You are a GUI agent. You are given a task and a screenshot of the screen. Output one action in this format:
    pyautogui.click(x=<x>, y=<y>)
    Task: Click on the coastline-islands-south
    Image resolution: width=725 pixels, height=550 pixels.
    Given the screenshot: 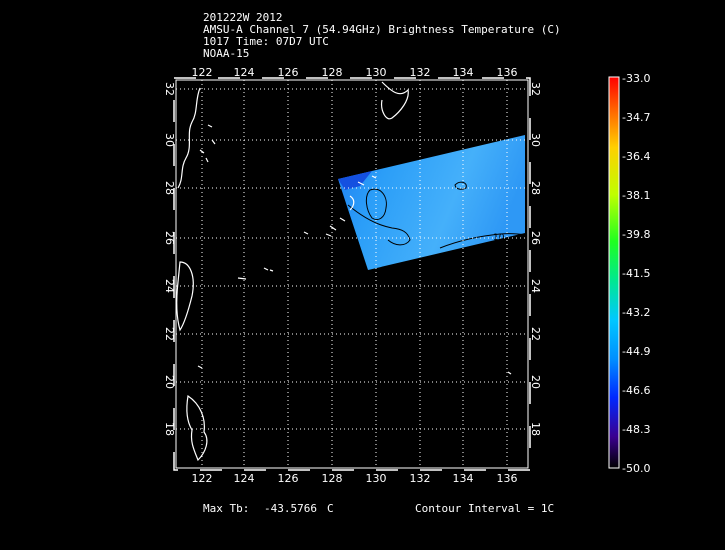 What is the action you would take?
    pyautogui.click(x=253, y=300)
    